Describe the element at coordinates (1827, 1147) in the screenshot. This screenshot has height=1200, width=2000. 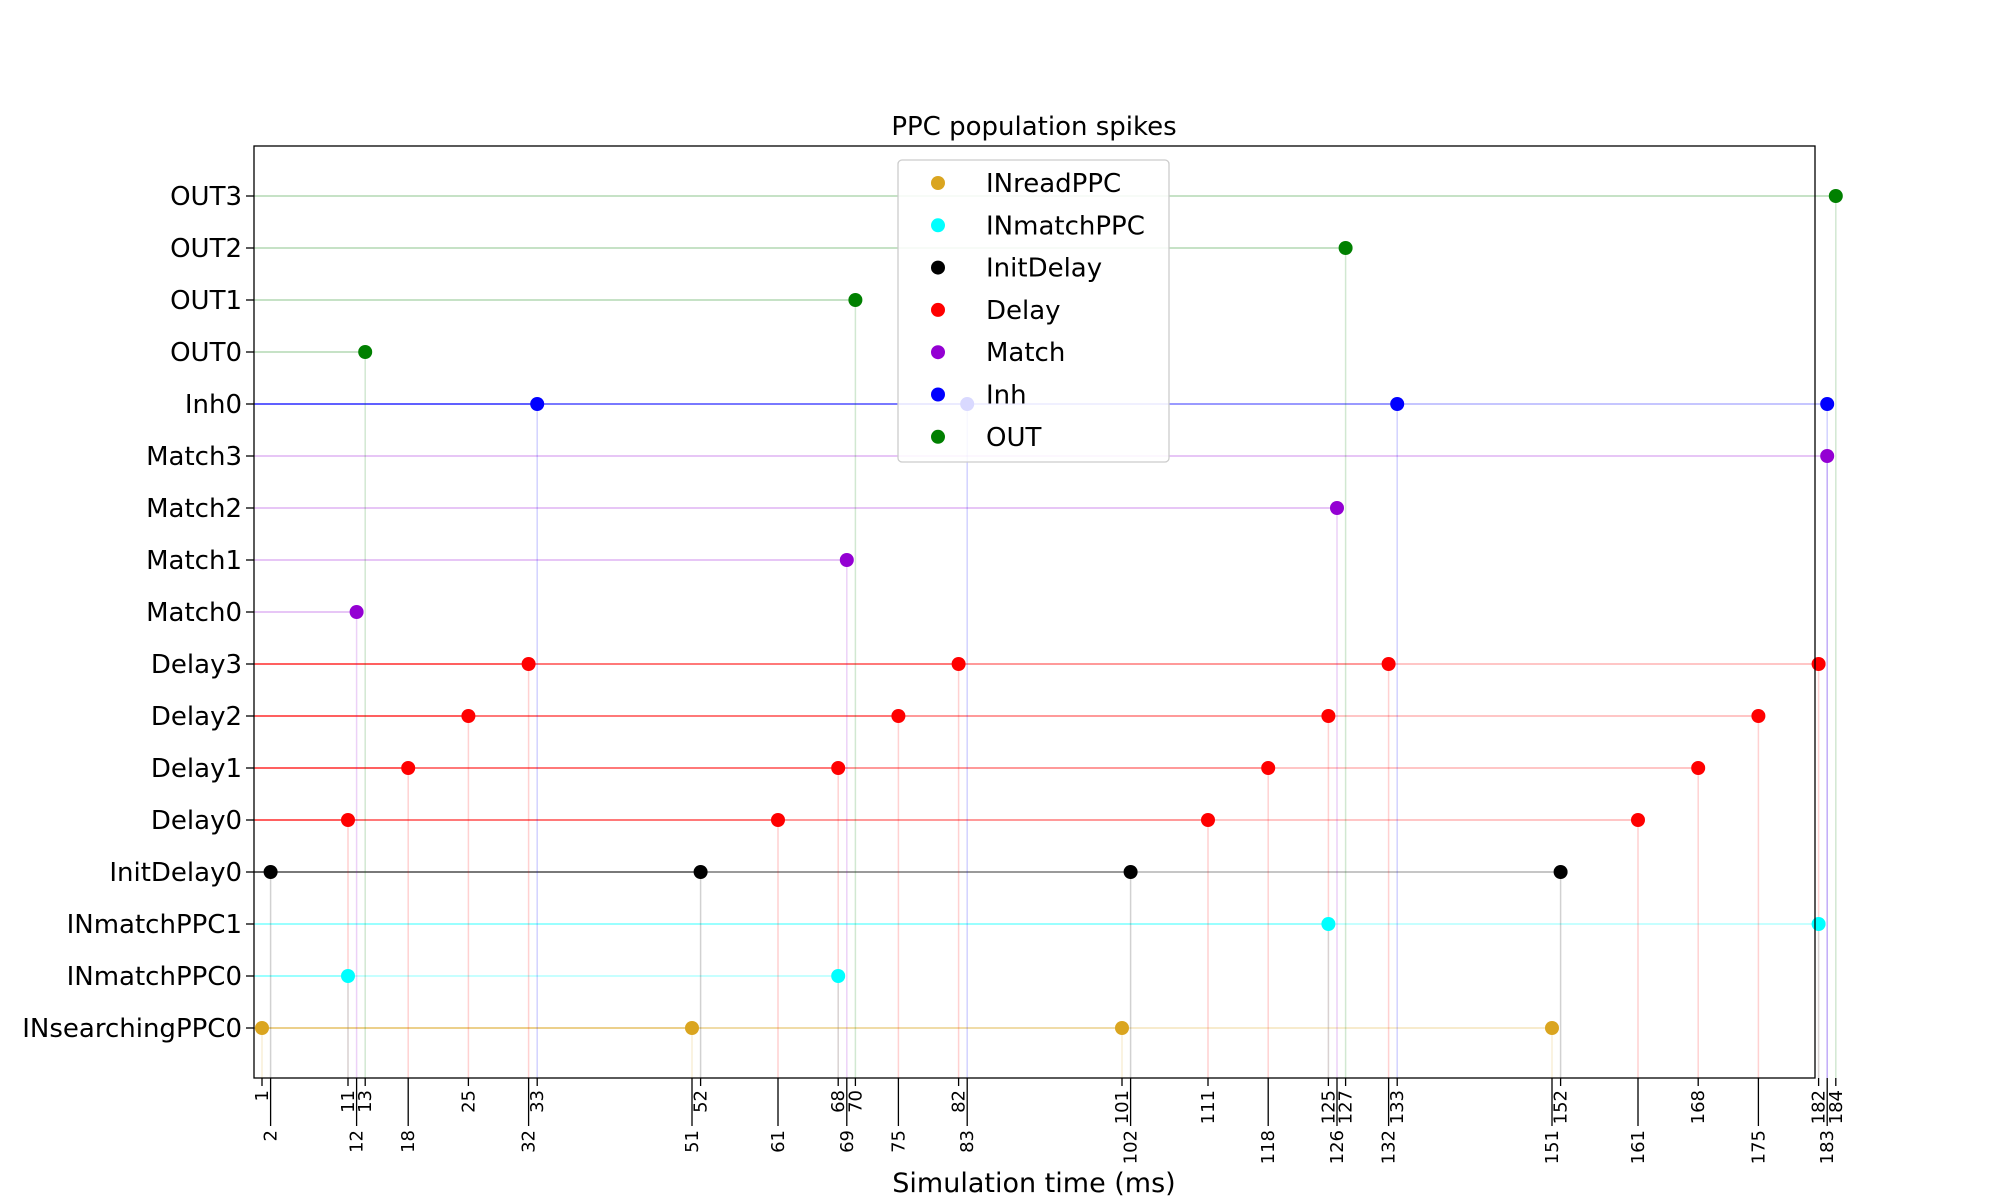
I see `x-lower-tick-label-16: 183` at that location.